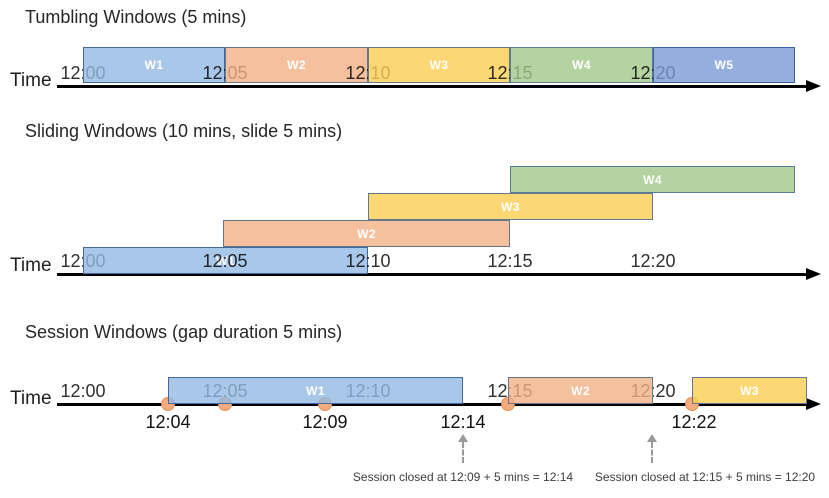  I want to click on session-closed-note: Session closed at 12:15 + 5 mins = 12:20, so click(705, 477).